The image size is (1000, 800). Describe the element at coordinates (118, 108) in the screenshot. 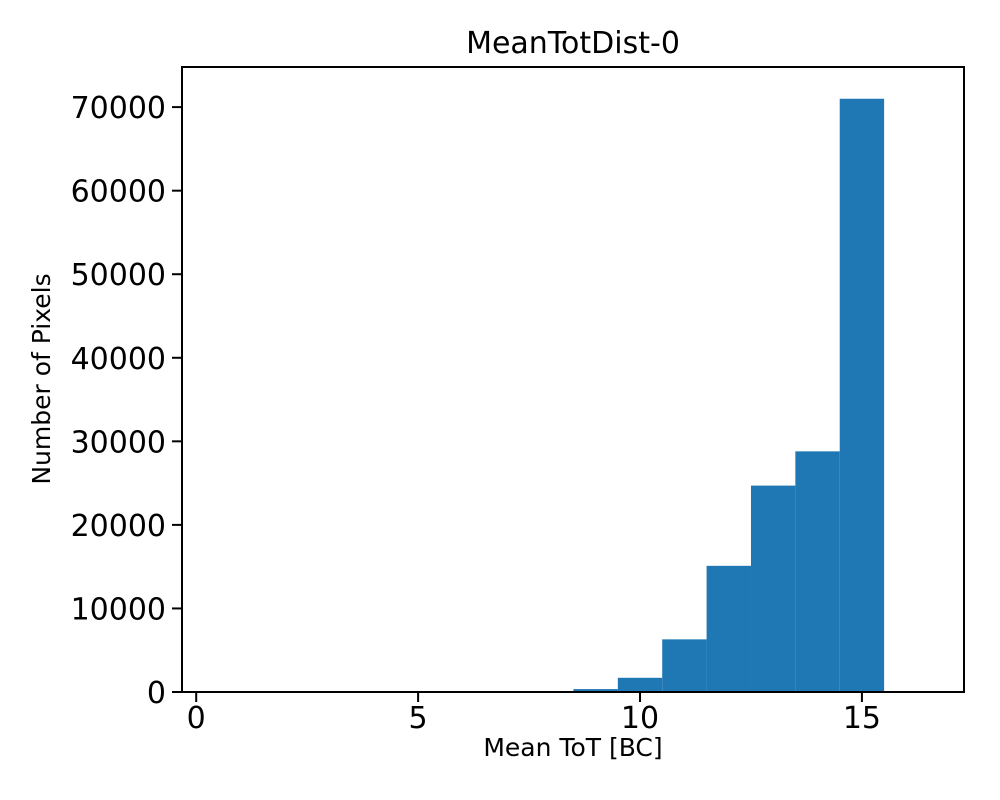

I see `y-tick-label: 70000` at that location.